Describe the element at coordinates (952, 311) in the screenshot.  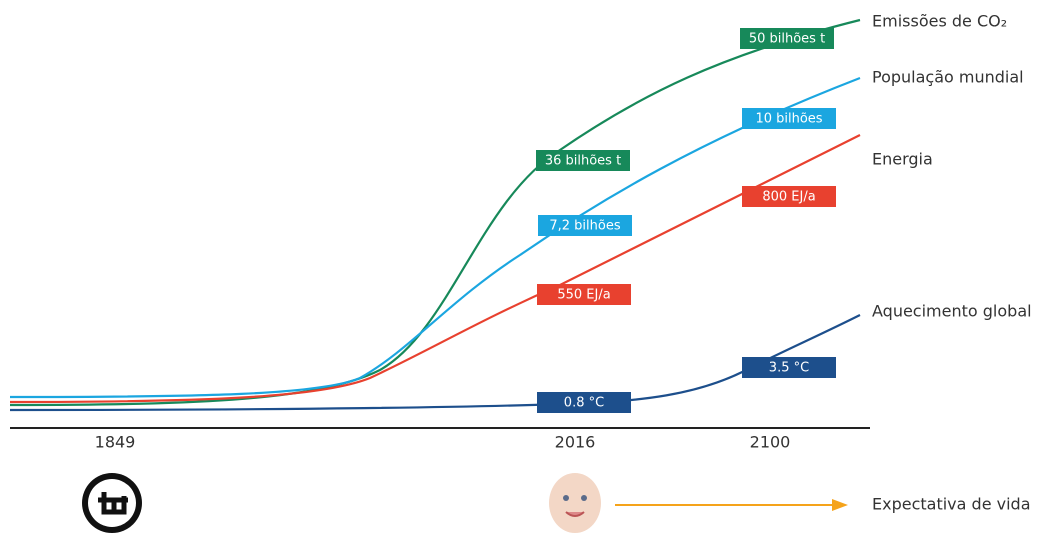
I see `series-name: Aquecimento global` at that location.